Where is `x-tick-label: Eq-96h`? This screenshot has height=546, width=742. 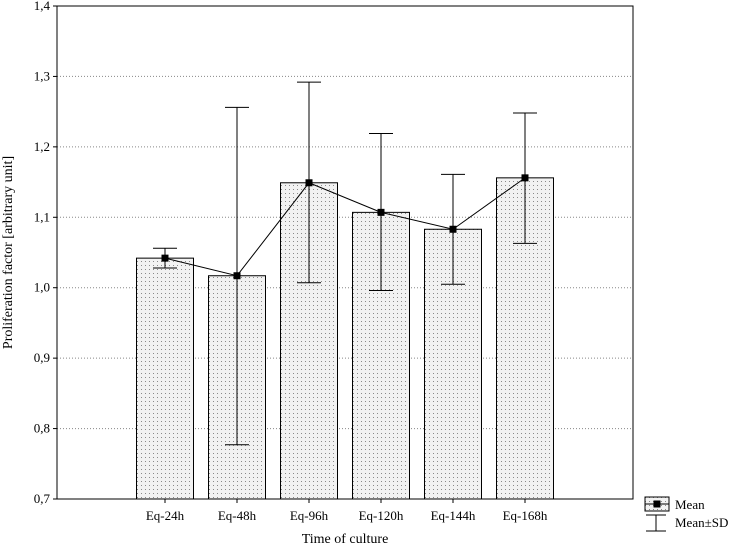
x-tick-label: Eq-96h is located at coordinates (309, 515).